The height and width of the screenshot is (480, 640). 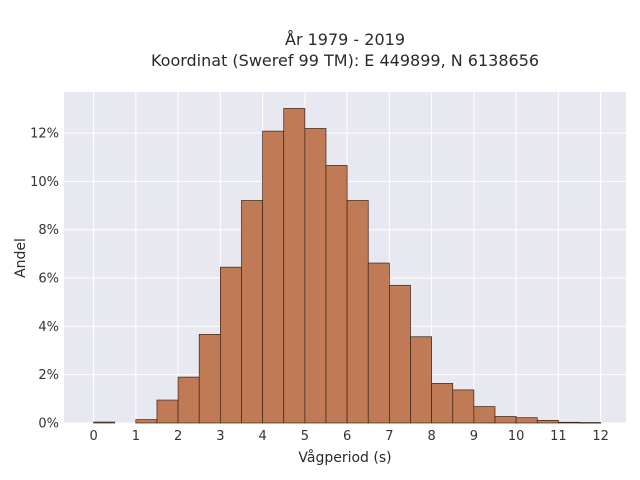 I want to click on y-tick-label: 2%, so click(x=48, y=375).